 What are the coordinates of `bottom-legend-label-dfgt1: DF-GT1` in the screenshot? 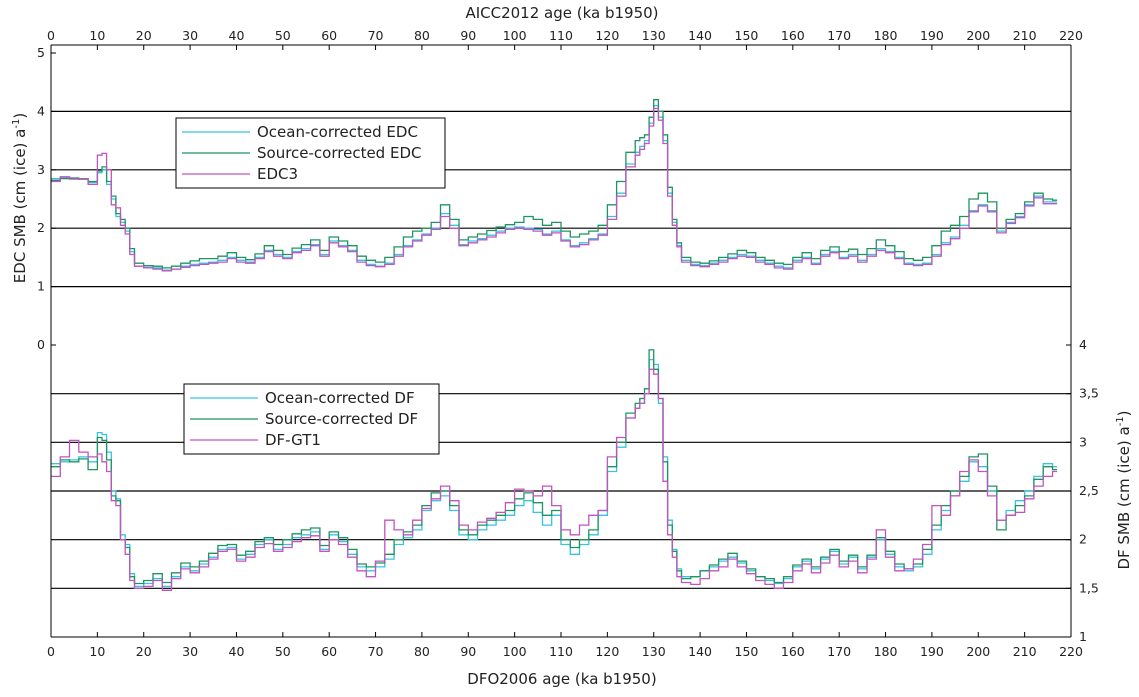 It's located at (293, 440).